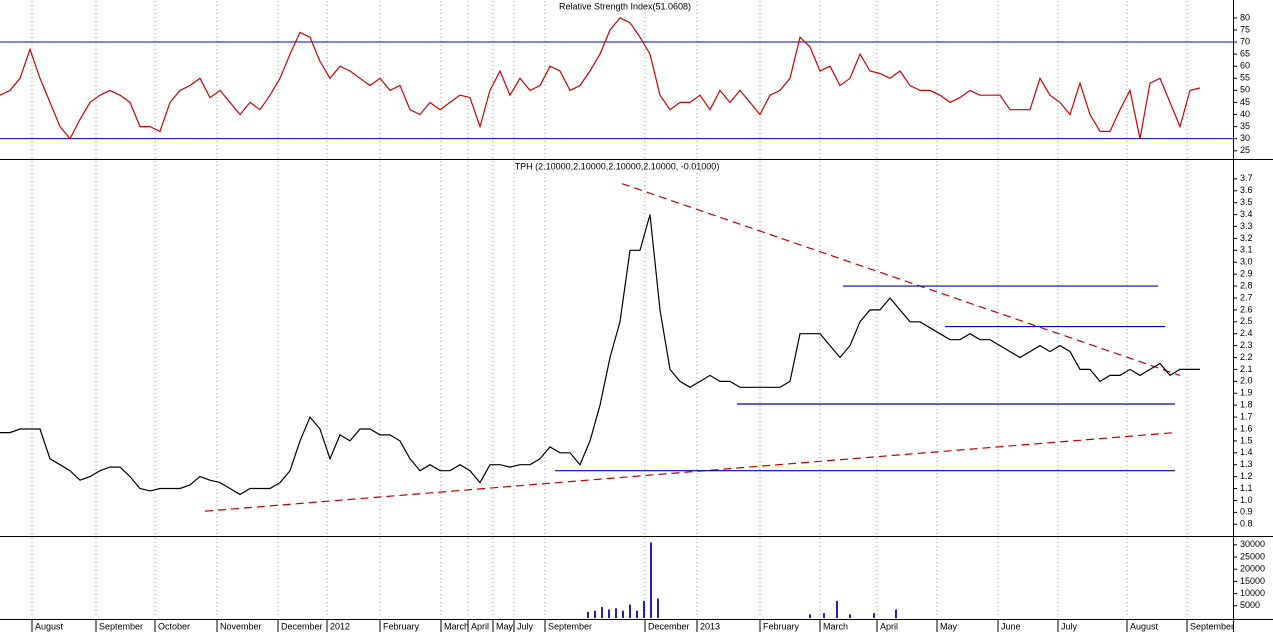 Image resolution: width=1273 pixels, height=632 pixels. I want to click on y-tick-label: 3.0, so click(1246, 262).